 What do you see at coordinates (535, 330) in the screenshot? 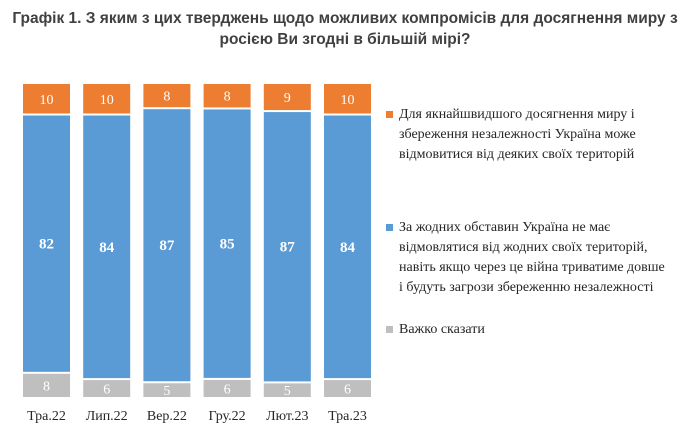
I see `legend-item-hard-to-say: Важко сказати` at bounding box center [535, 330].